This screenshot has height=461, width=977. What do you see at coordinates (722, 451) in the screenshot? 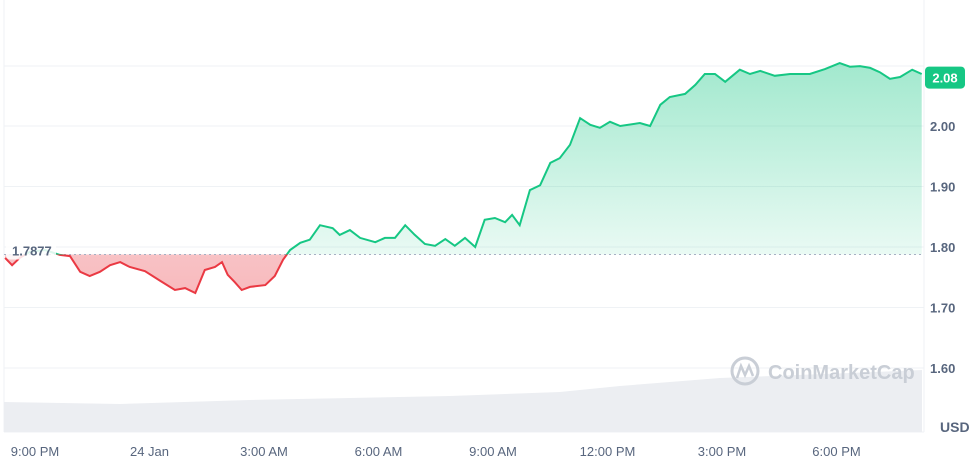
I see `x-tick-label: 3:00 PM` at bounding box center [722, 451].